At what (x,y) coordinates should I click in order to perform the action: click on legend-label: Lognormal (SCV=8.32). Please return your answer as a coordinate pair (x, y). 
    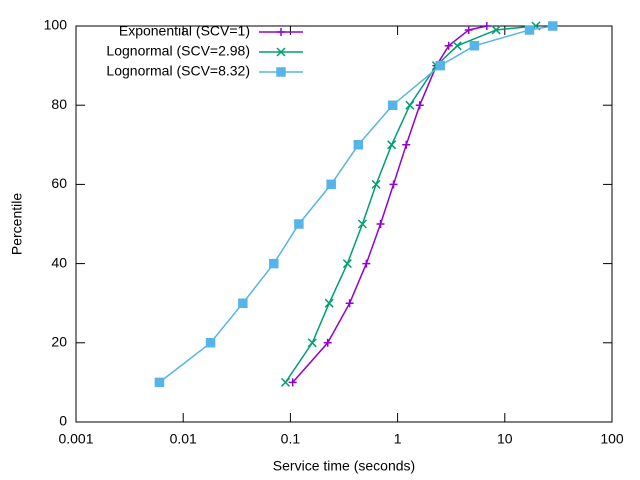
    Looking at the image, I should click on (178, 71).